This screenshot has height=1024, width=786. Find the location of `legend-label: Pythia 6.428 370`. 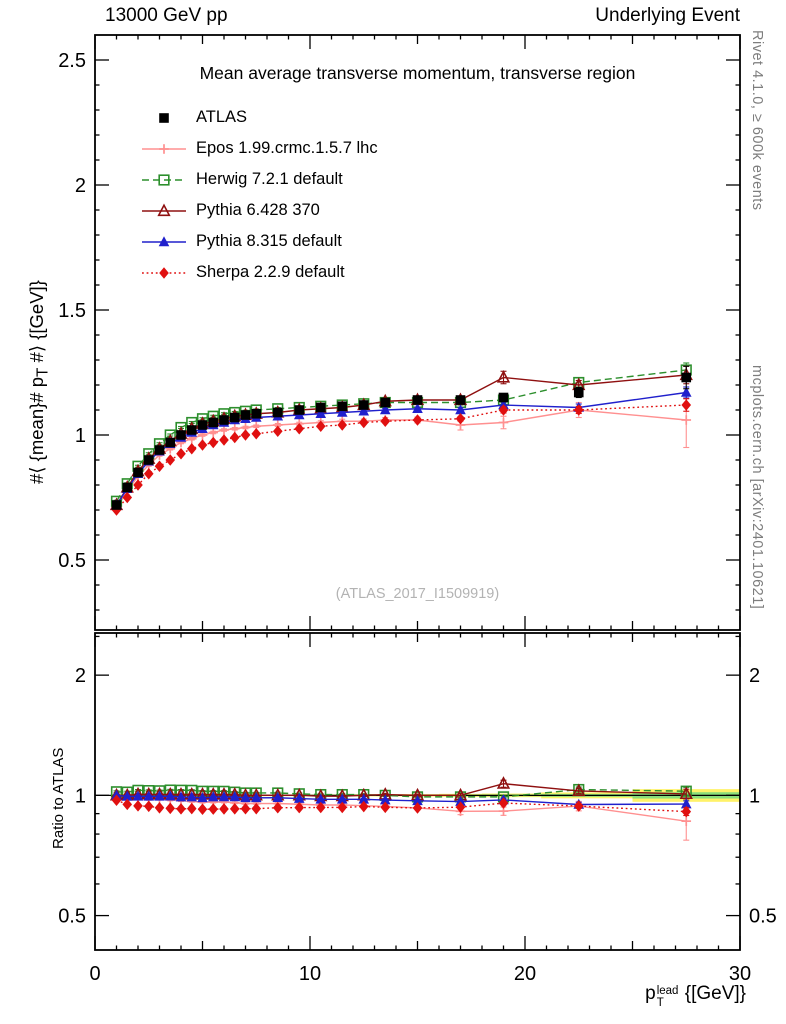

legend-label: Pythia 6.428 370 is located at coordinates (258, 210).